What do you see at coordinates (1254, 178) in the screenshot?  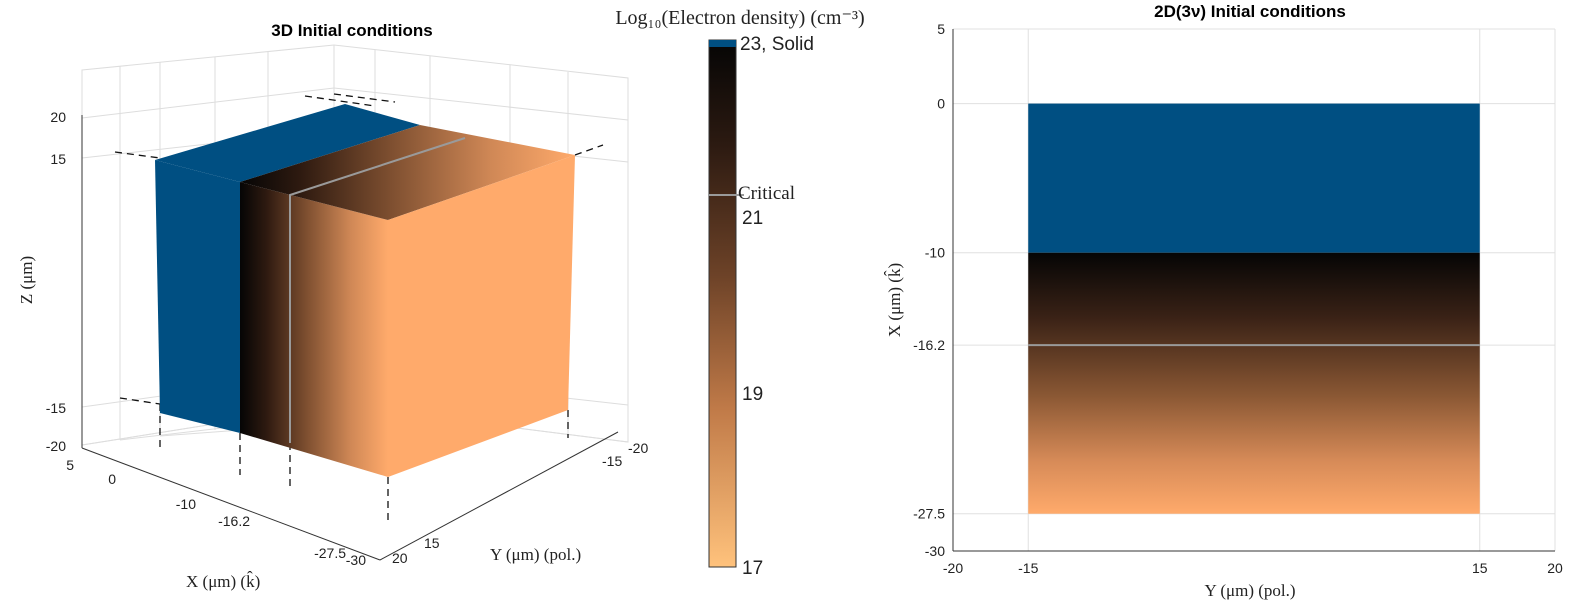 I see `solid-region` at bounding box center [1254, 178].